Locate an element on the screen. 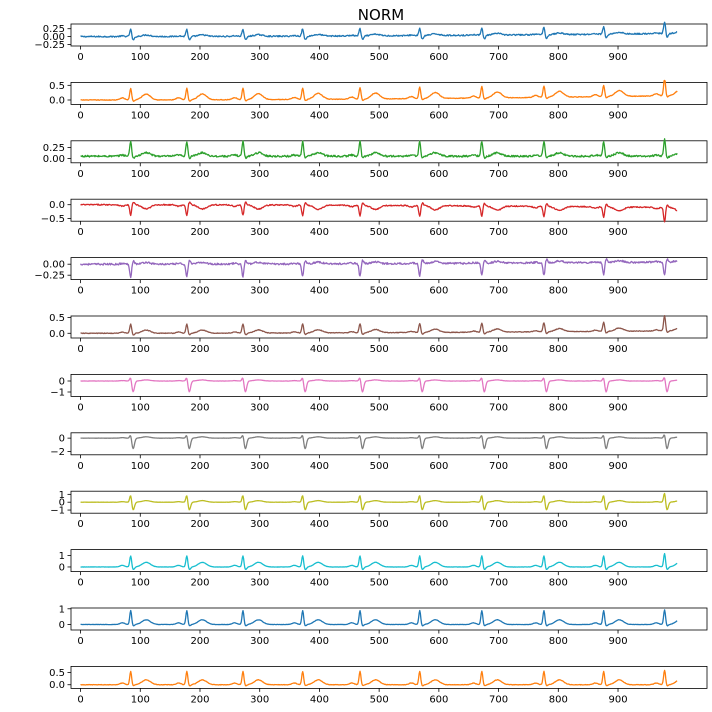 The height and width of the screenshot is (712, 712). panel-lead-11: 0 1 0 100 200 300 400 500 600 700 800 900 is located at coordinates (383, 625).